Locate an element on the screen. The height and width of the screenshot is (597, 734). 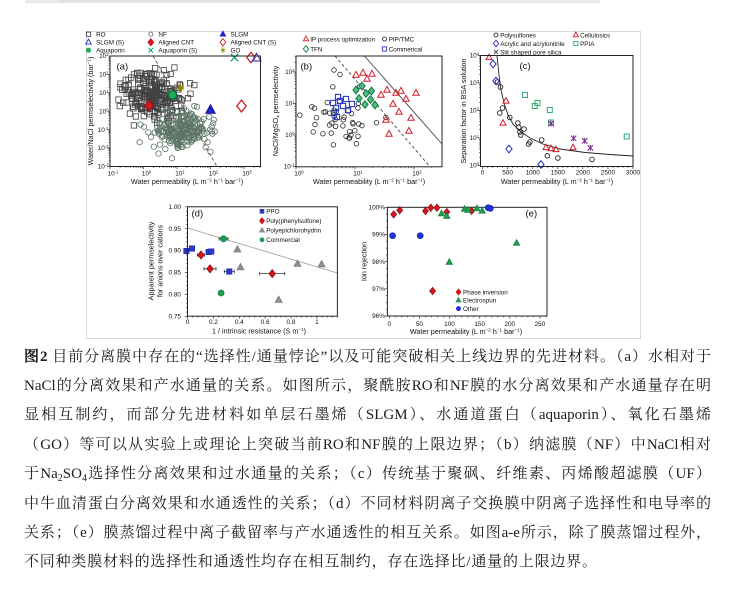
svg-text: 10-2 is located at coordinates (103, 148).